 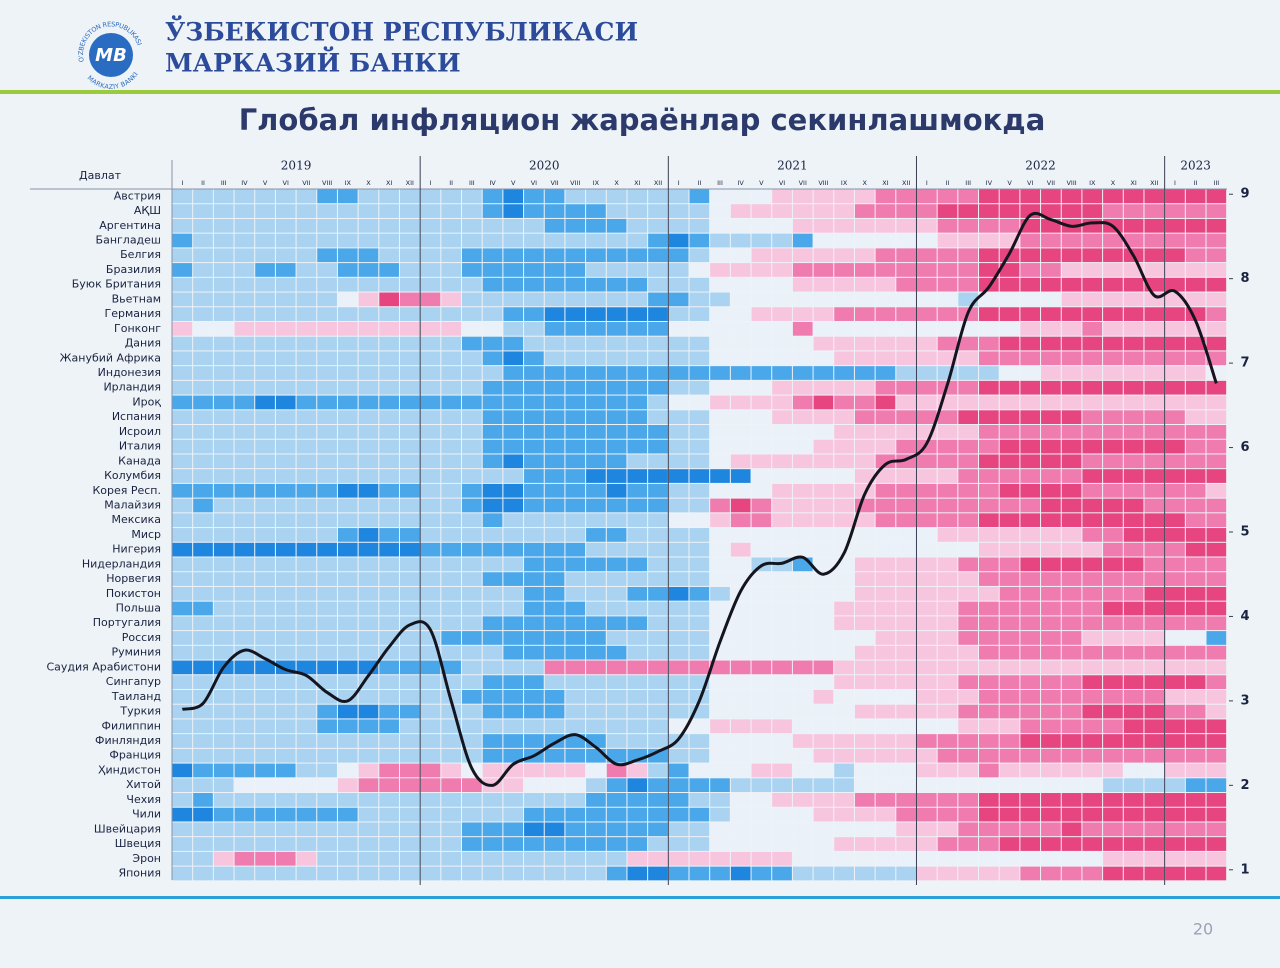 What do you see at coordinates (544, 166) in the screenshot?
I see `year-label: 2020` at bounding box center [544, 166].